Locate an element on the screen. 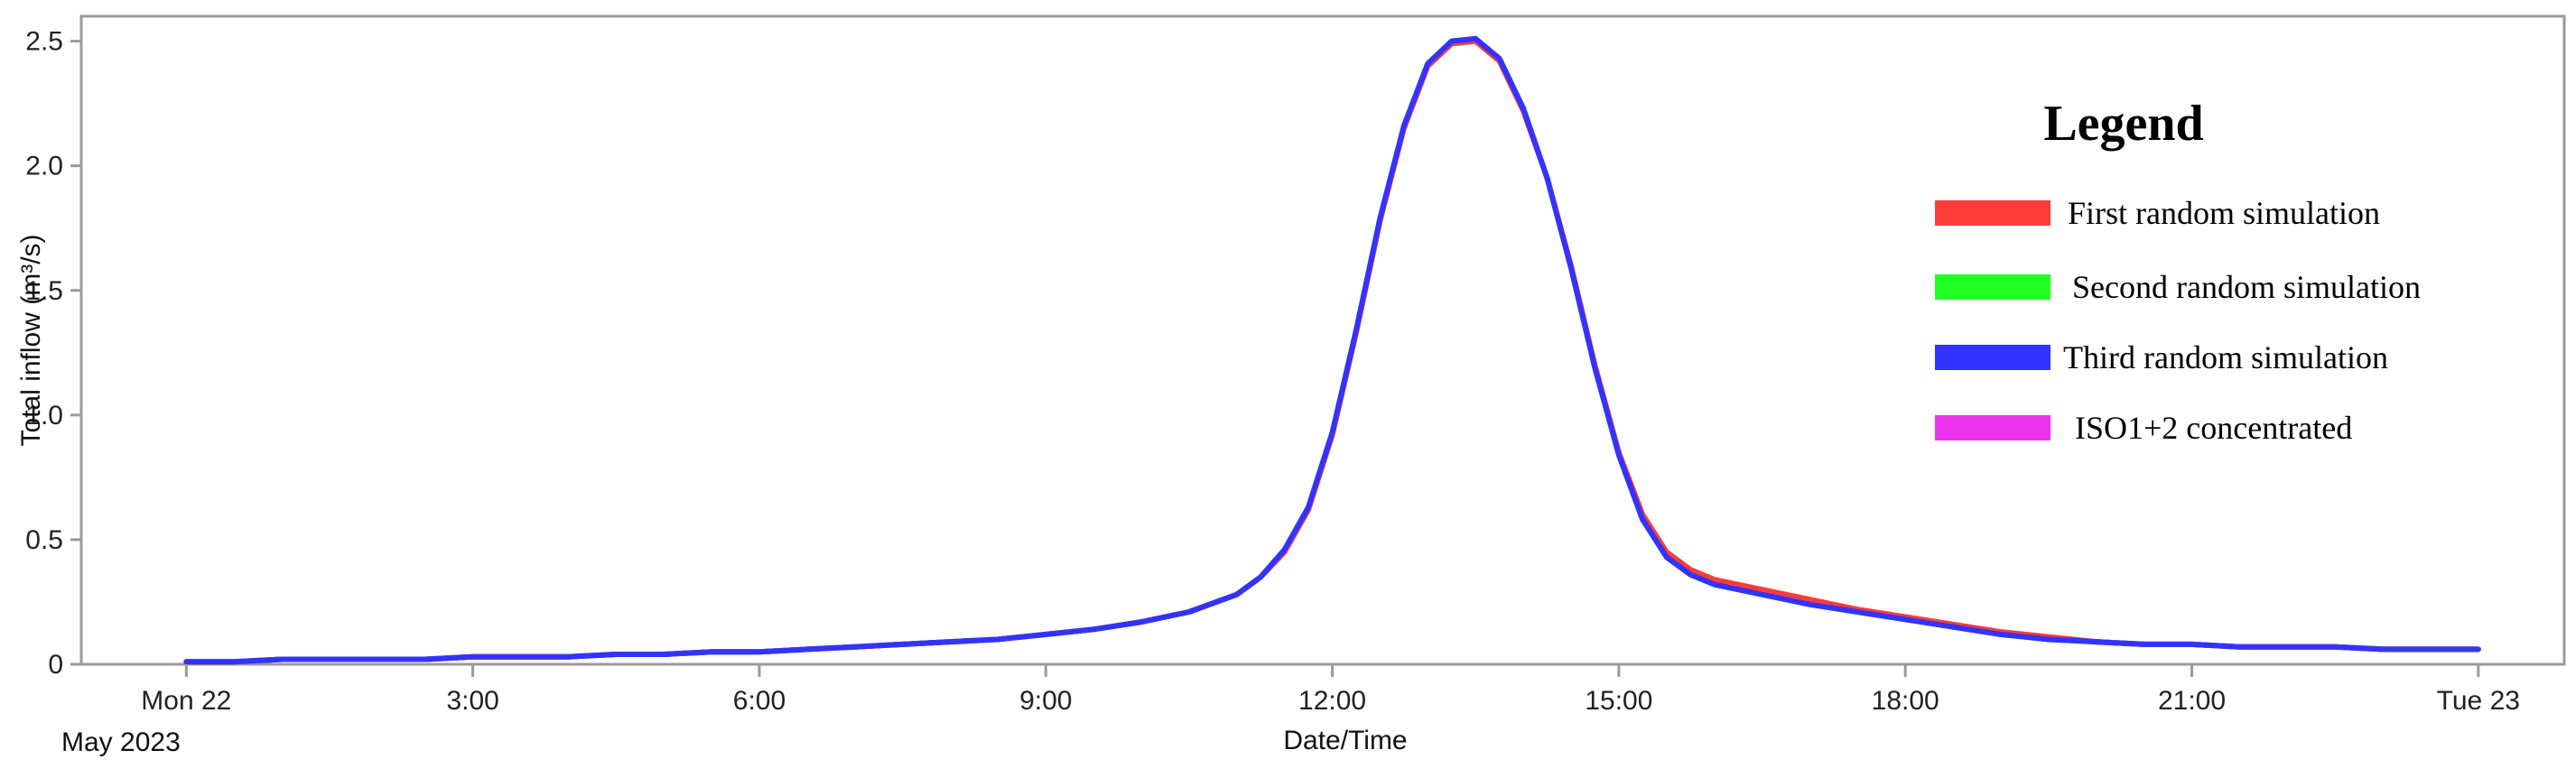 The height and width of the screenshot is (778, 2576). y-axis: 0 0.5 1.0 1.5 2.0 2.5 is located at coordinates (53, 353).